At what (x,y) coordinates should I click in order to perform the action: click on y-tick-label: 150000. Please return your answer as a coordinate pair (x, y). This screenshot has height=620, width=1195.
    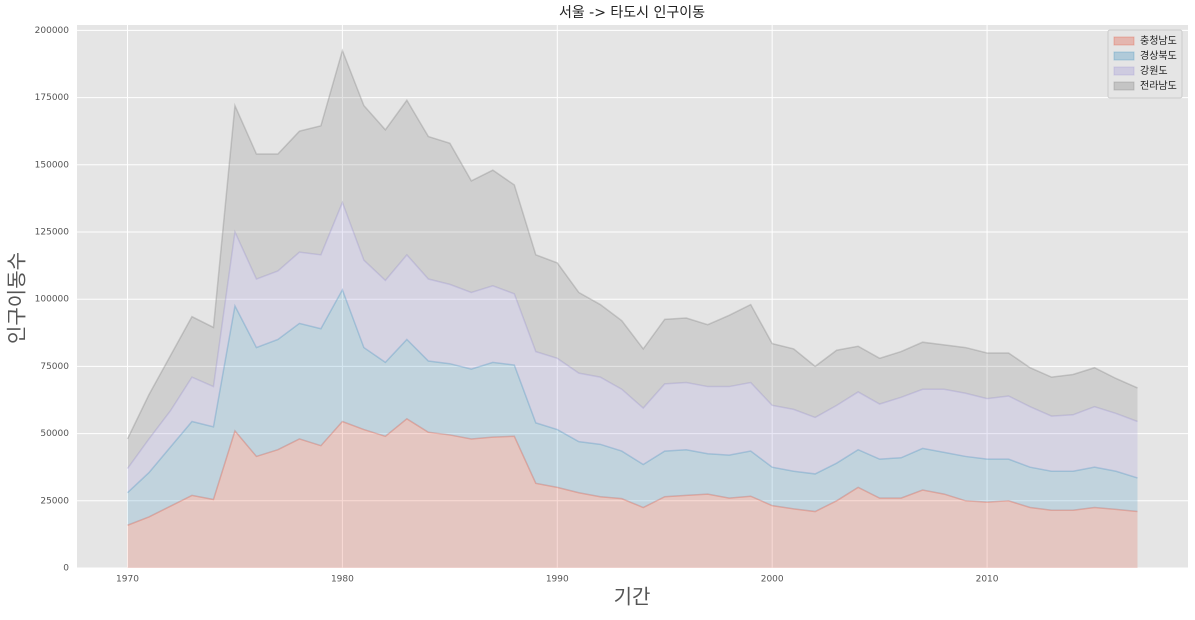
    Looking at the image, I should click on (52, 165).